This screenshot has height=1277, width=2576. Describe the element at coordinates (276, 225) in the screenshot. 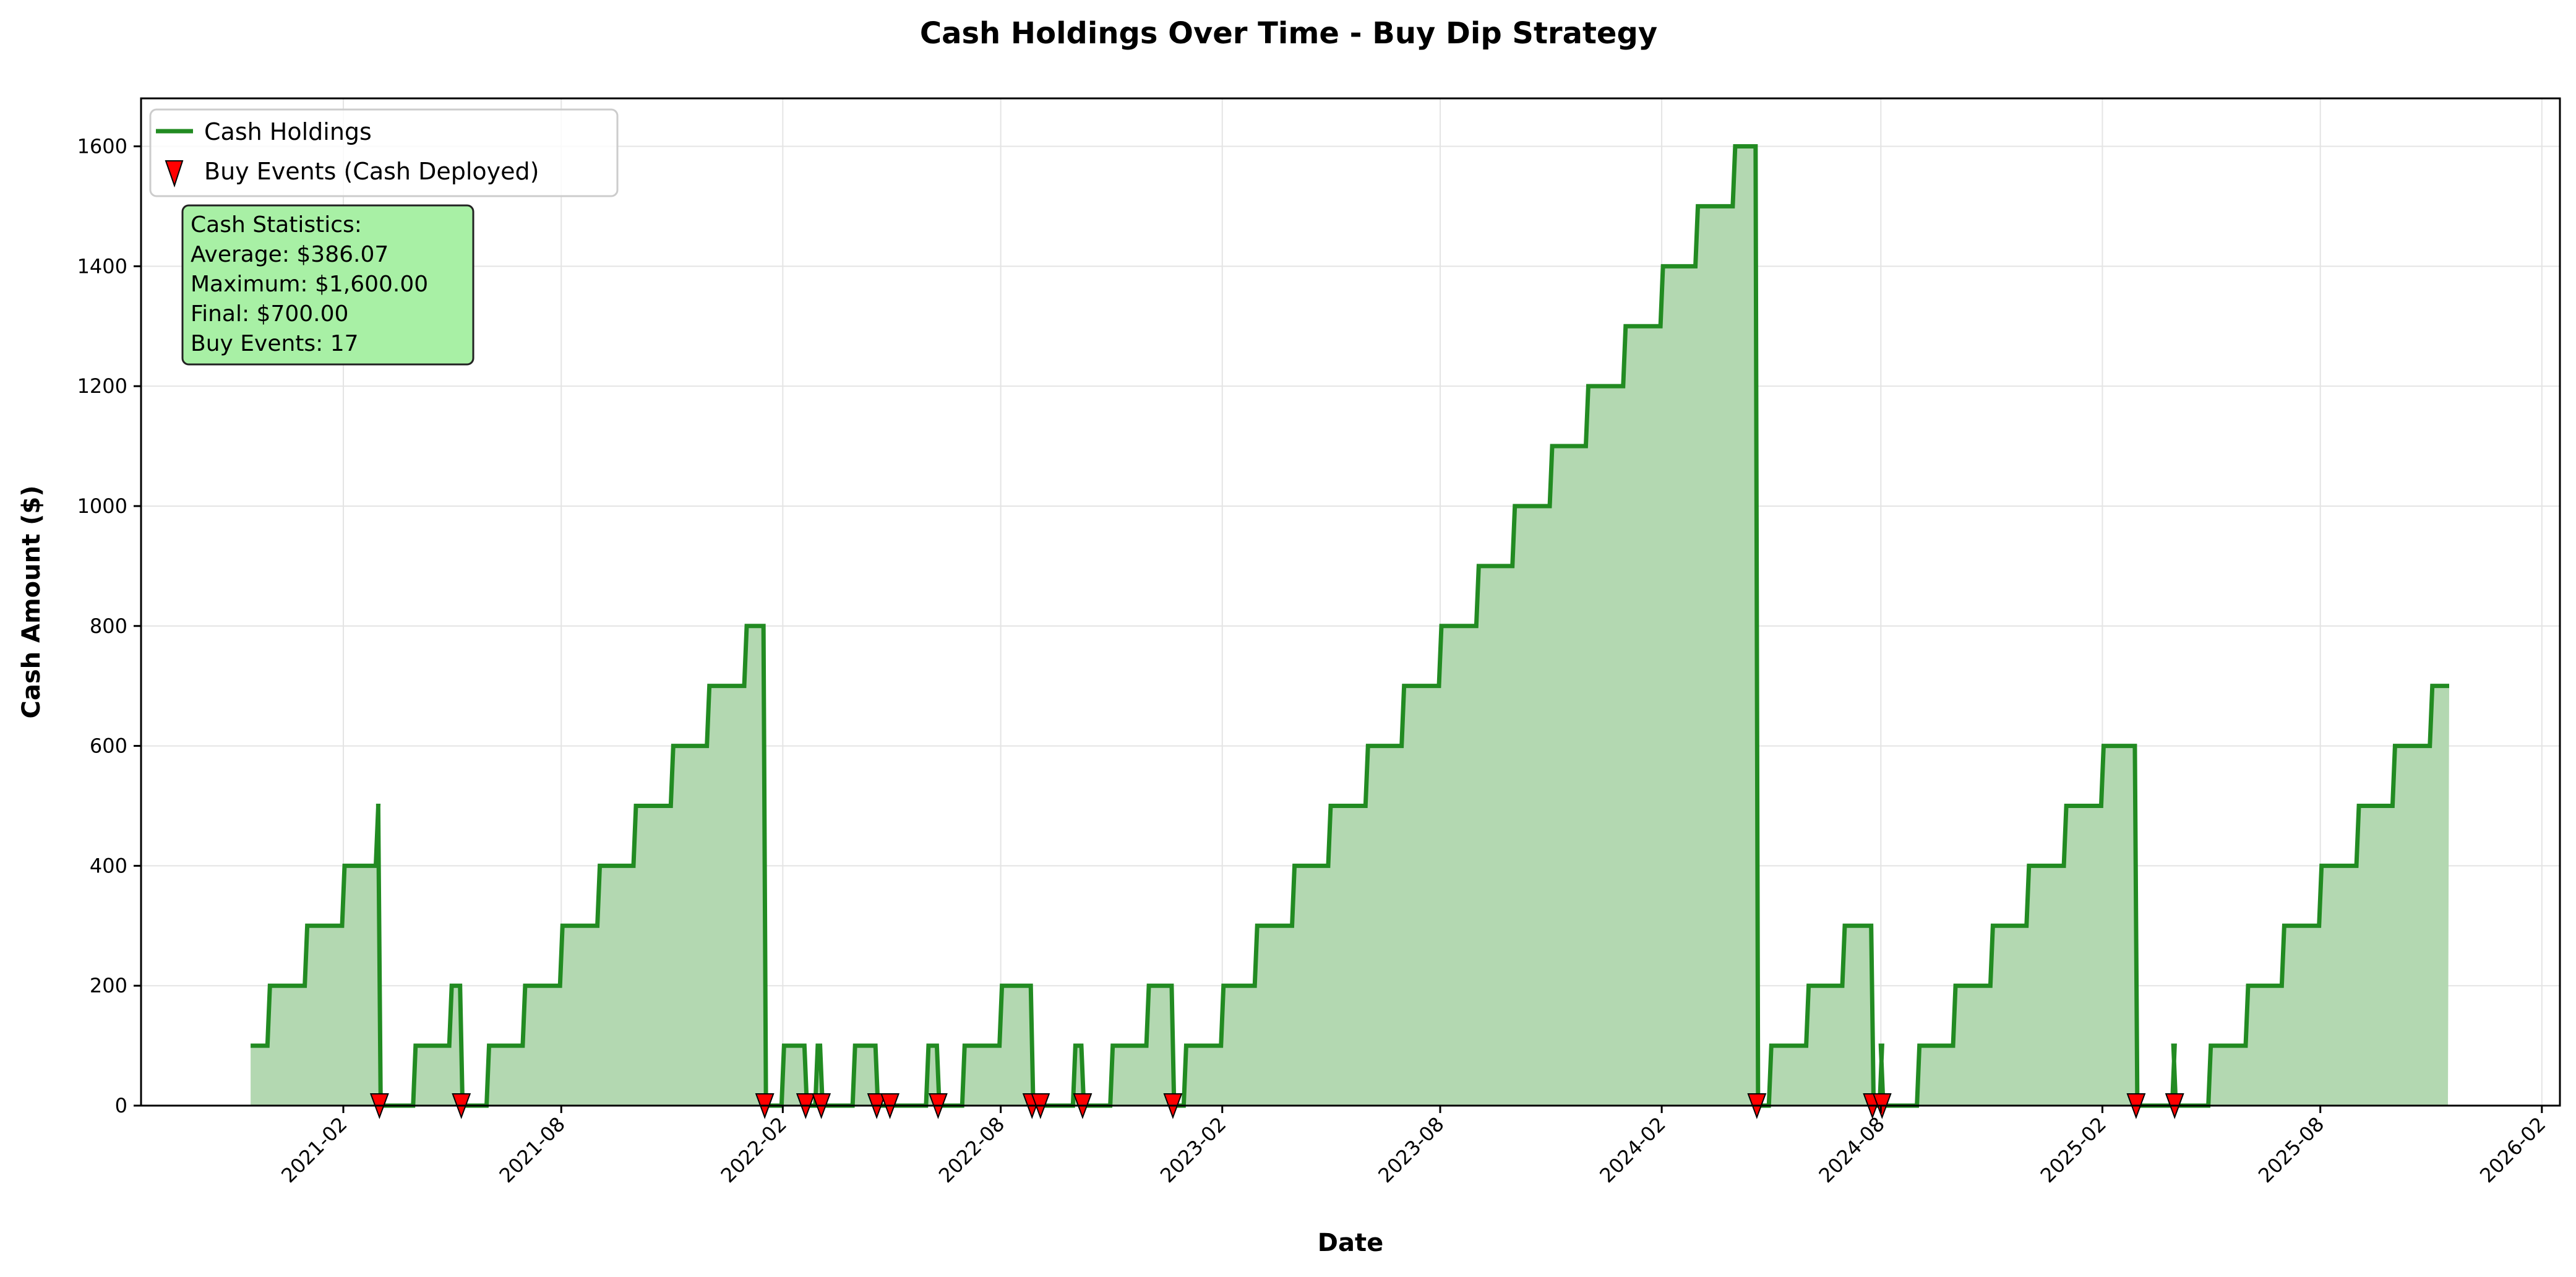

I see `stats-title: Cash Statistics:` at that location.